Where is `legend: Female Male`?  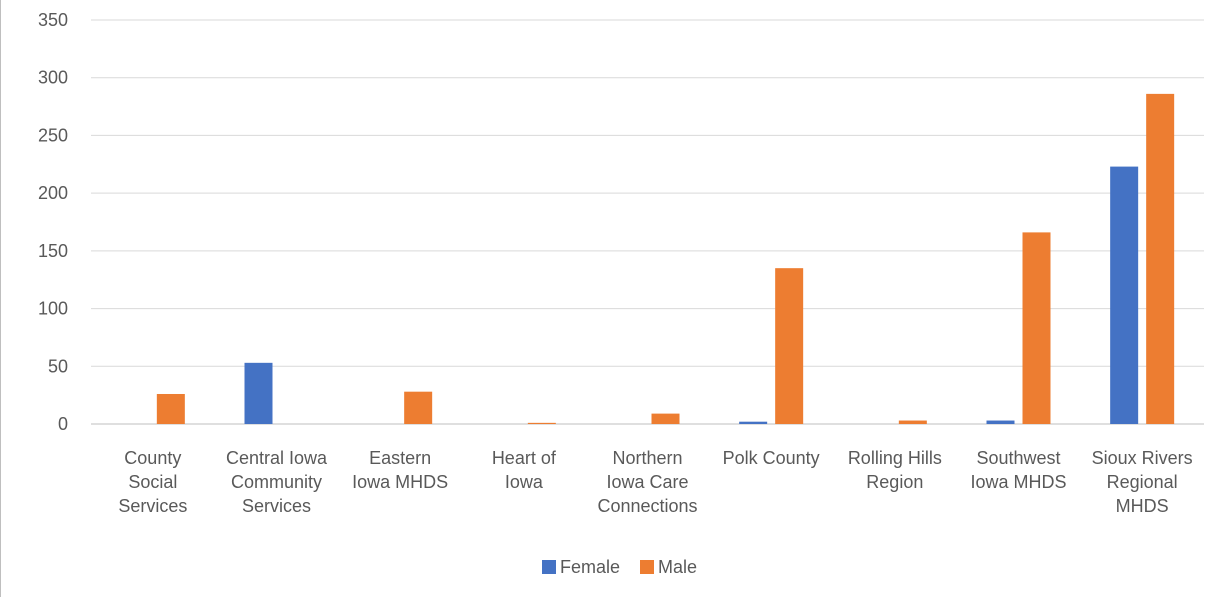
legend: Female Male is located at coordinates (619, 567).